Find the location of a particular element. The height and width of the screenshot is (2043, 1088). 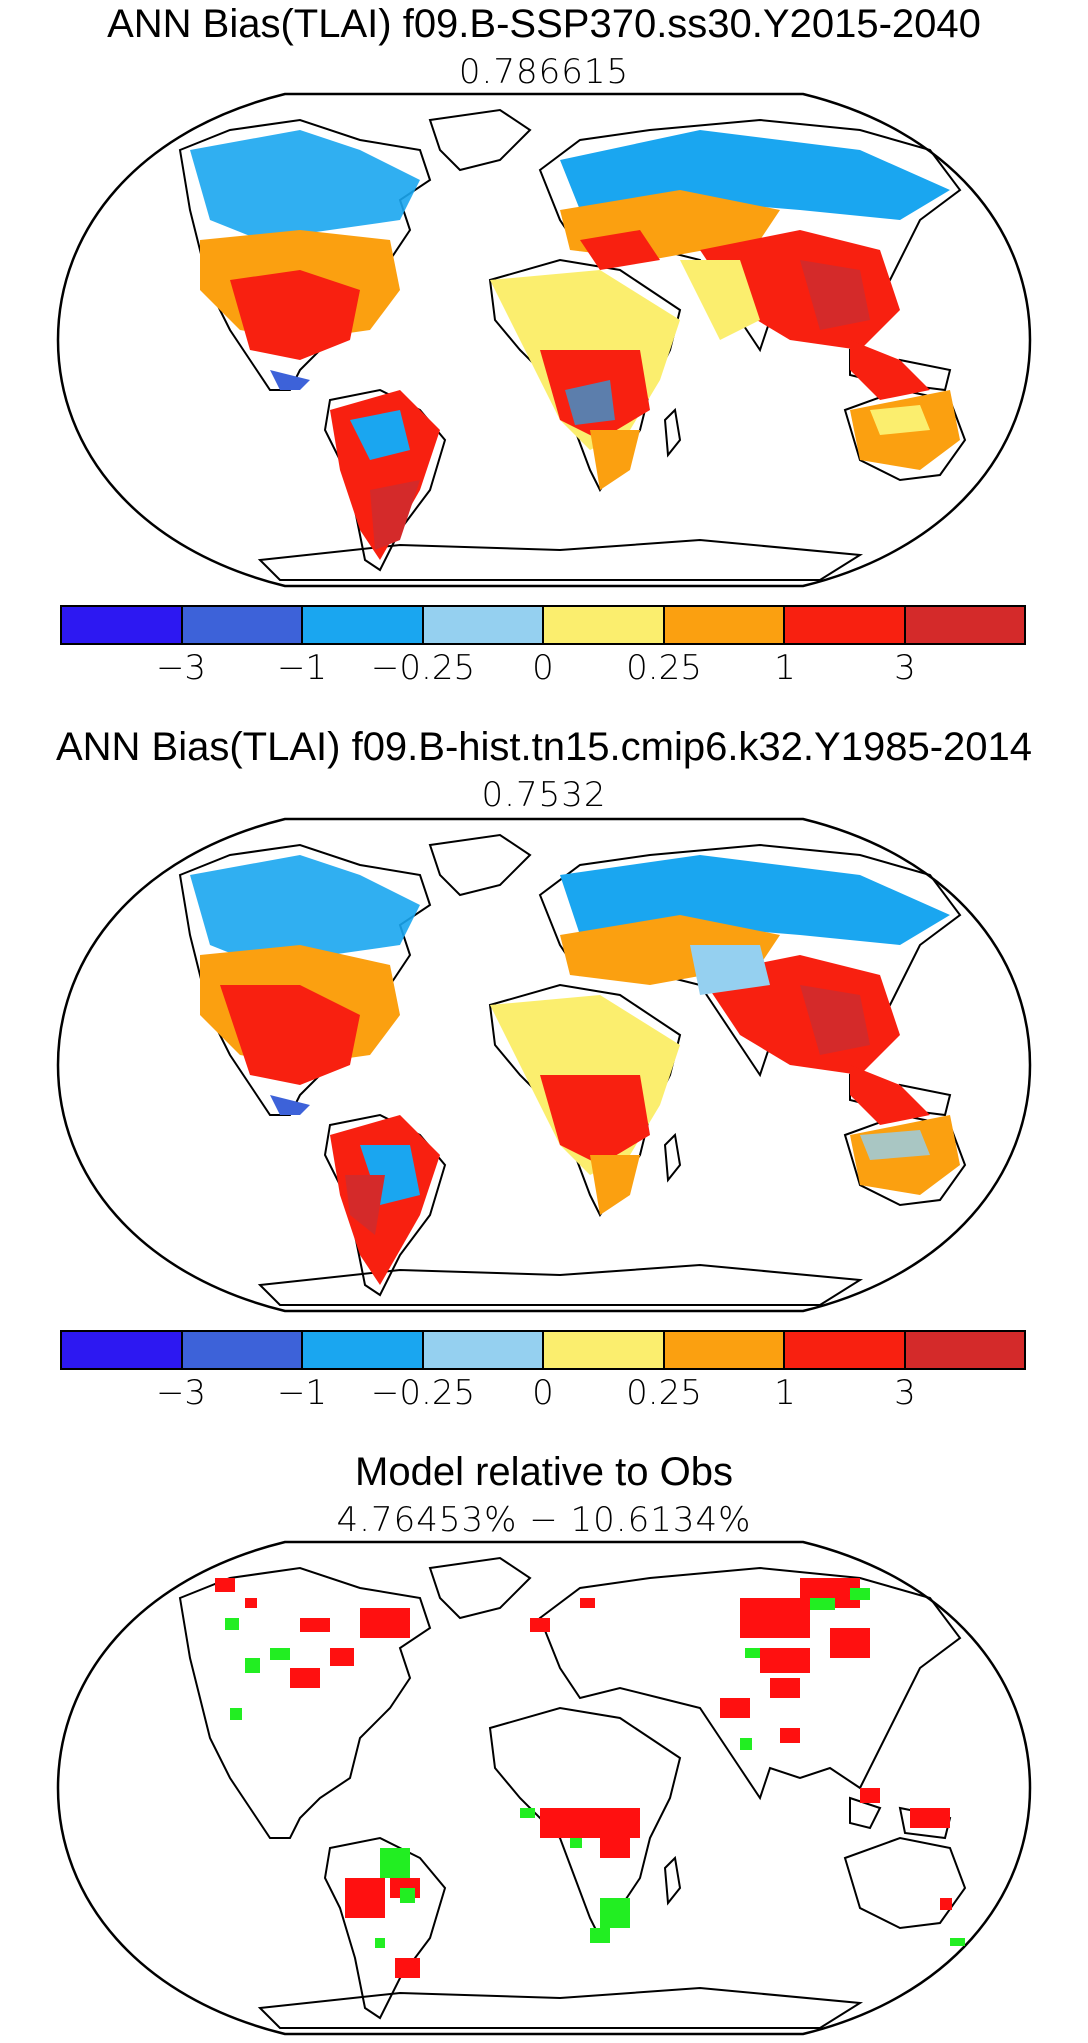

colorbar-1-ticks: −3 −1 −0.25 0 0.25 1 3 is located at coordinates (544, 670).